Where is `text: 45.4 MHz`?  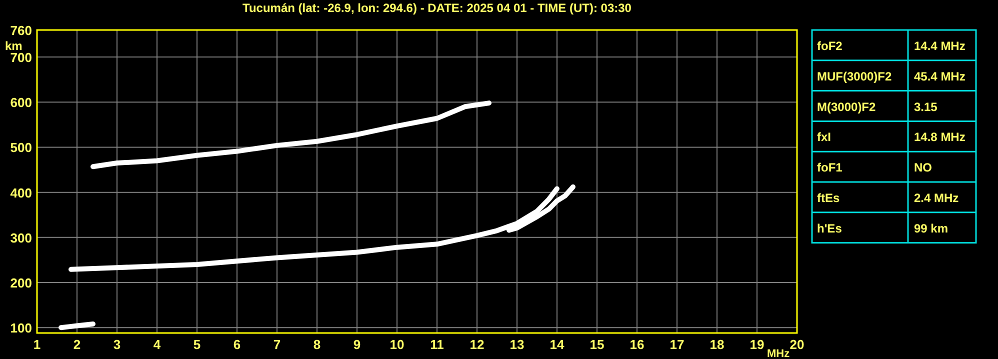 text: 45.4 MHz is located at coordinates (940, 76).